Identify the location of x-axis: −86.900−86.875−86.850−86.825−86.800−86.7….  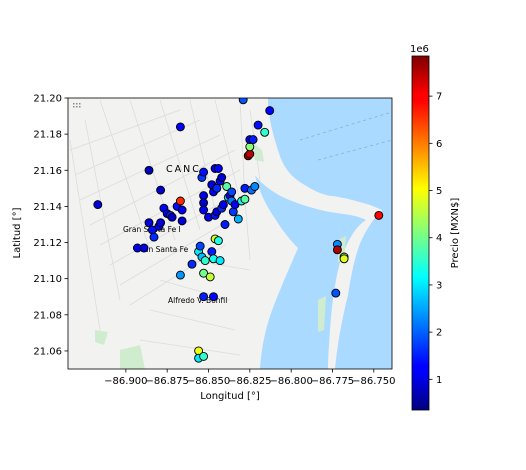
(250, 378).